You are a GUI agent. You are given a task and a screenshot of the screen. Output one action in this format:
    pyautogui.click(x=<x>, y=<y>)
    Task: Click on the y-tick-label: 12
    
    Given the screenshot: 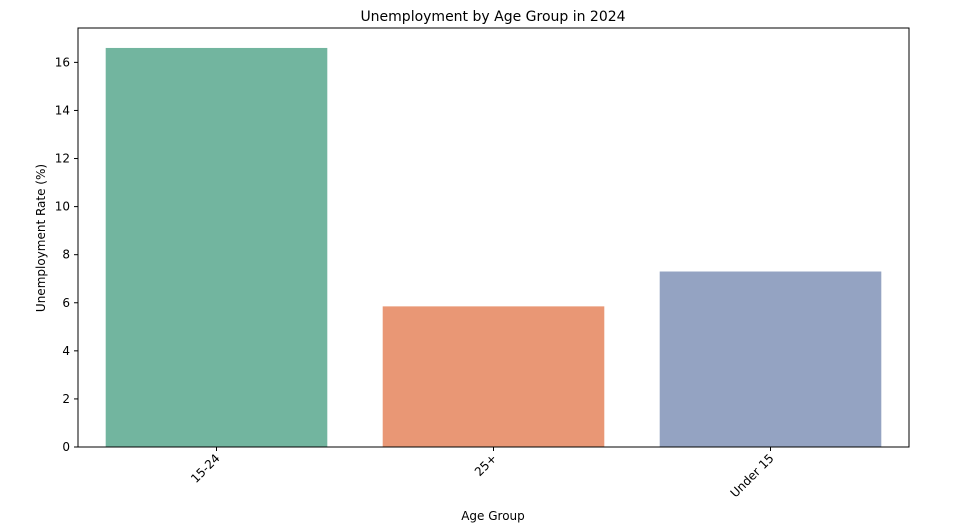 What is the action you would take?
    pyautogui.click(x=62, y=159)
    